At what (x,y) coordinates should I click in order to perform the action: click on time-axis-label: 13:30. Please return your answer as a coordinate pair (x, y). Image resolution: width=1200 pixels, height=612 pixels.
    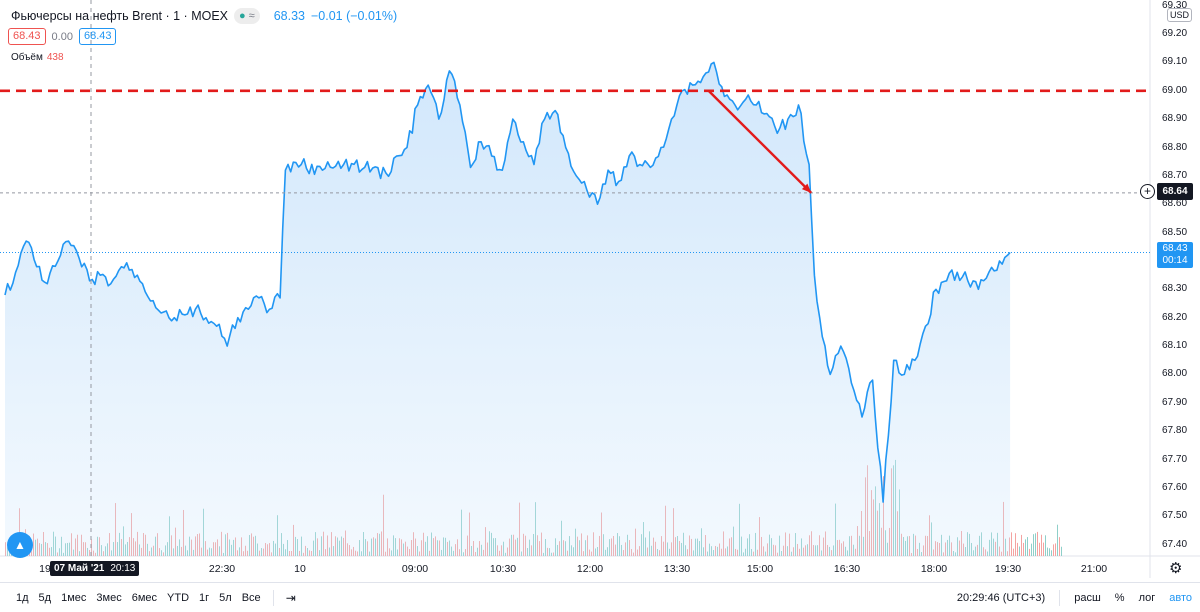
    Looking at the image, I should click on (677, 569).